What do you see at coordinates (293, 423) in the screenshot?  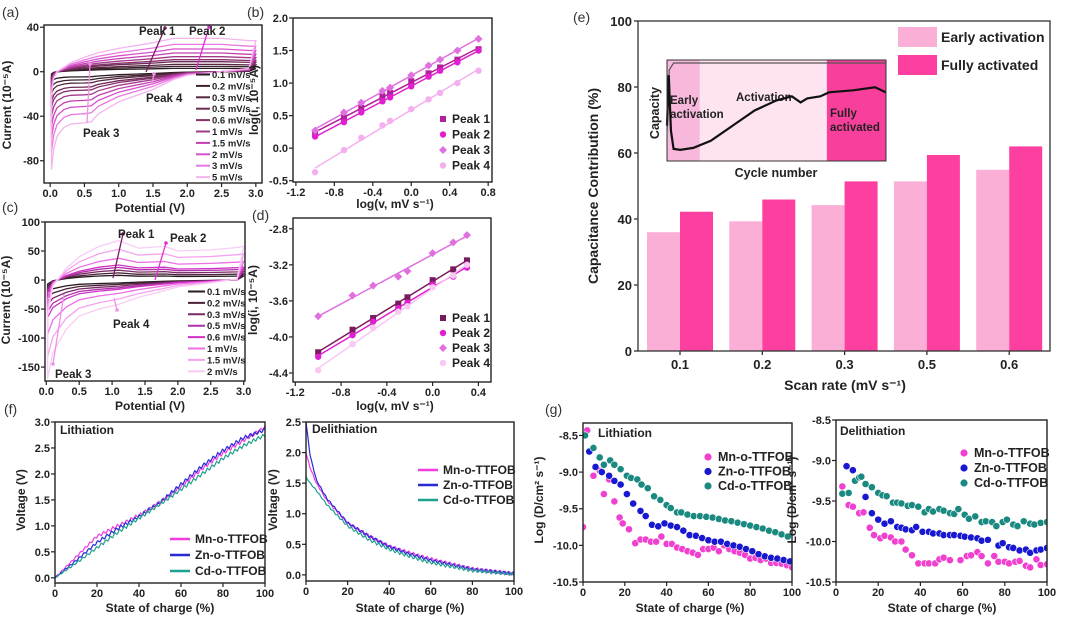 I see `y-tick-label: 2.5` at bounding box center [293, 423].